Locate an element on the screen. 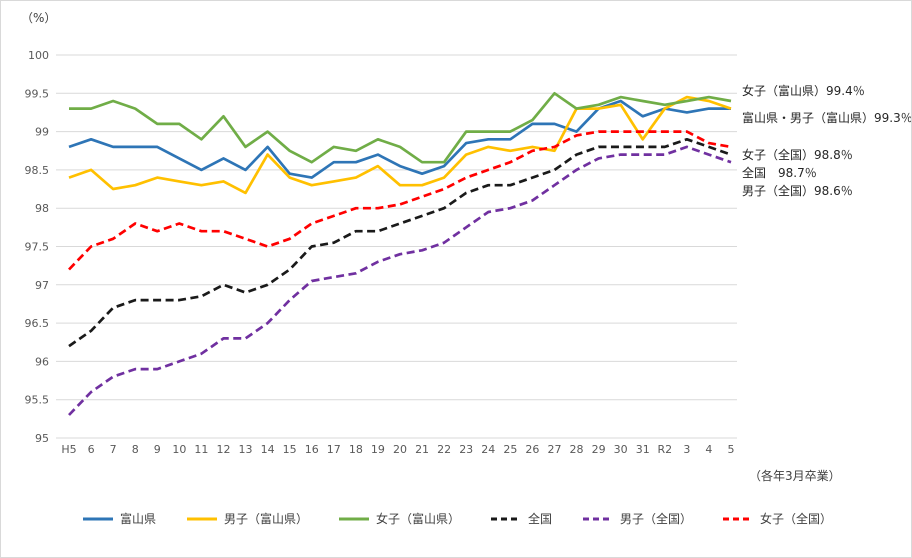 The image size is (912, 558). y-axis-tick-label: 98 is located at coordinates (42, 208).